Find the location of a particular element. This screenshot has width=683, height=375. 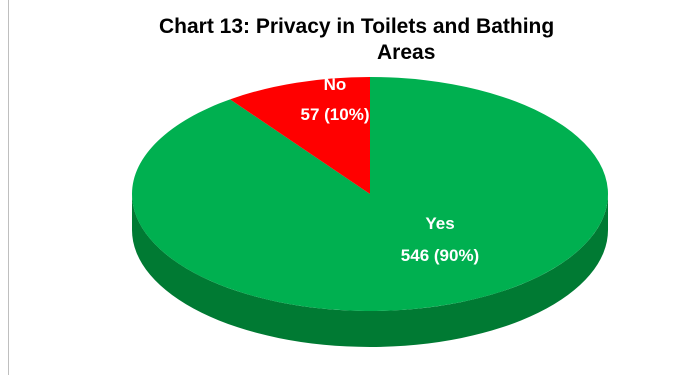

data-label-yes-value: 546 (90%) is located at coordinates (440, 255).